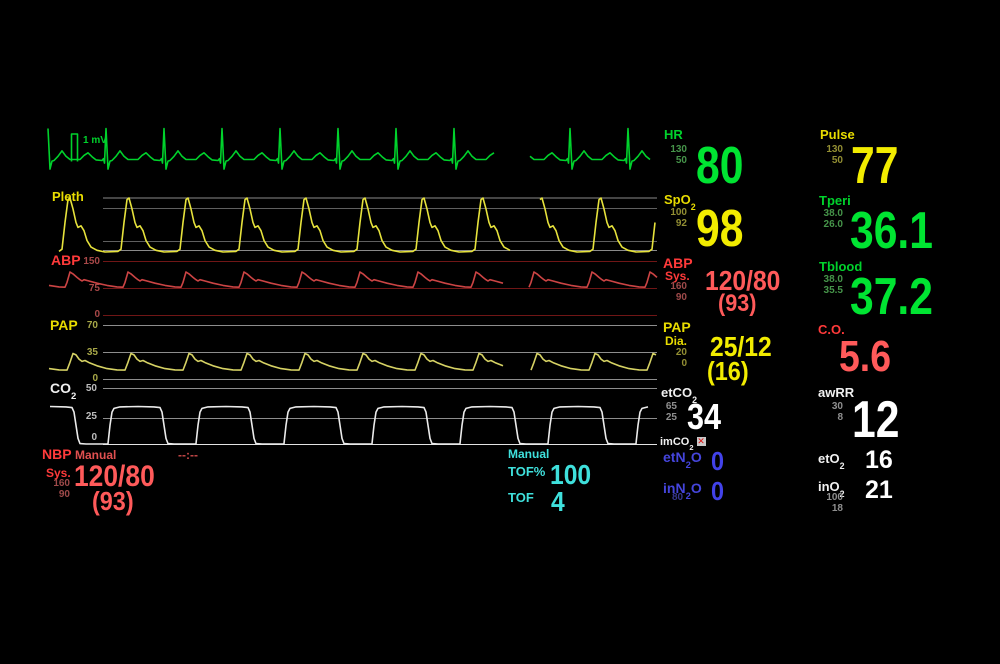  I want to click on ino2-limits: 100 18, so click(834, 503).